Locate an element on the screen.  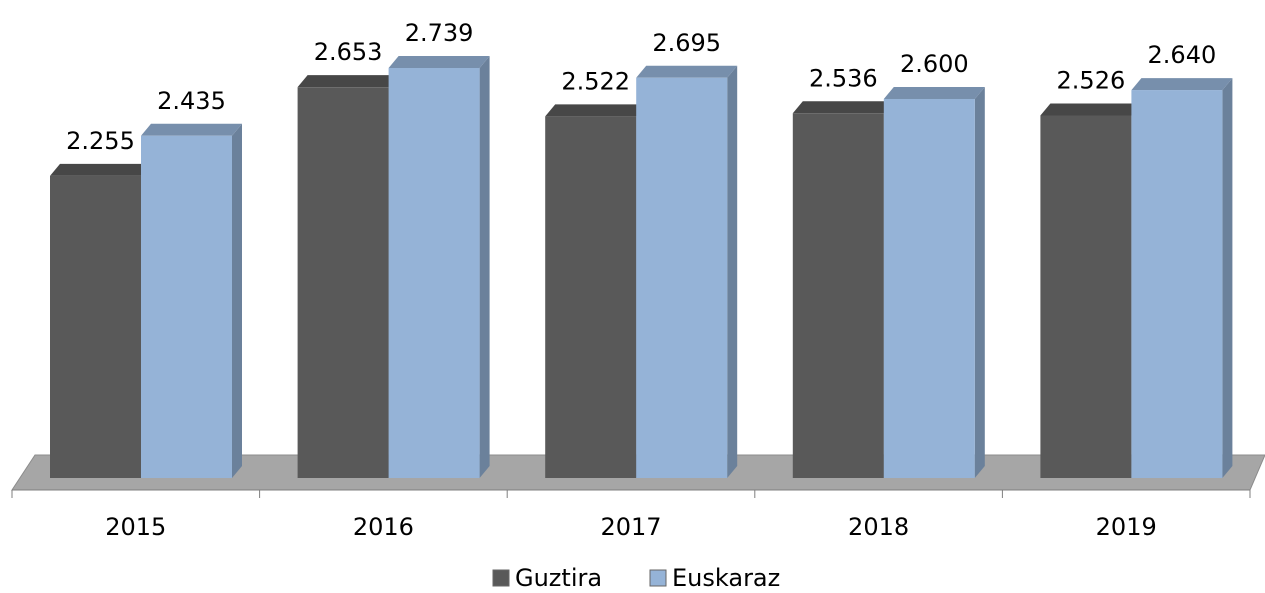
data-label: 2.600 is located at coordinates (934, 64).